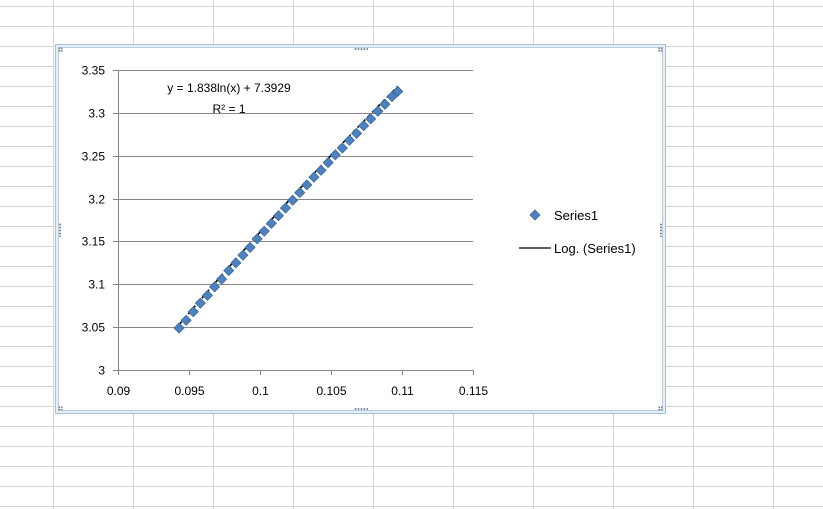 Image resolution: width=823 pixels, height=509 pixels. Describe the element at coordinates (94, 157) in the screenshot. I see `y-tick-label: 3.25` at that location.